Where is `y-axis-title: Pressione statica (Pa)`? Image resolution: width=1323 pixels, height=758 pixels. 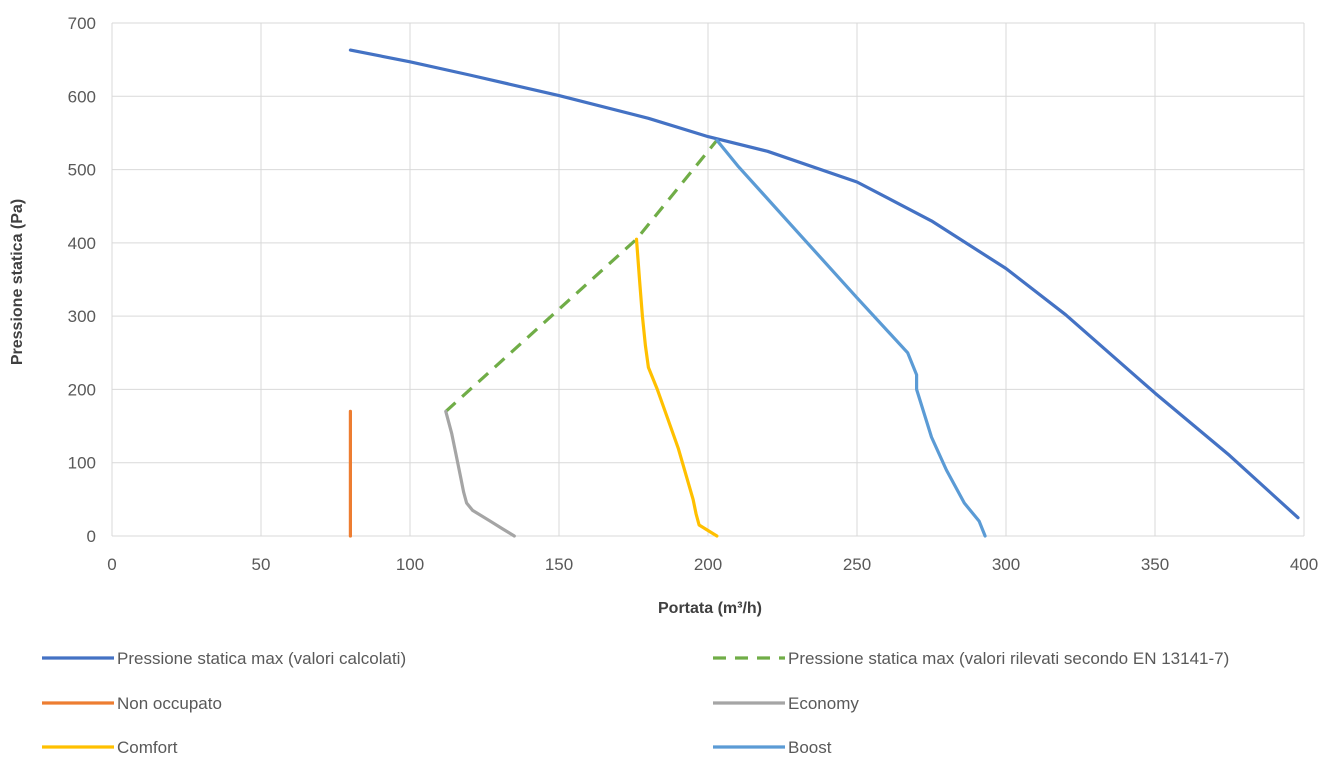
y-axis-title: Pressione statica (Pa) is located at coordinates (17, 282).